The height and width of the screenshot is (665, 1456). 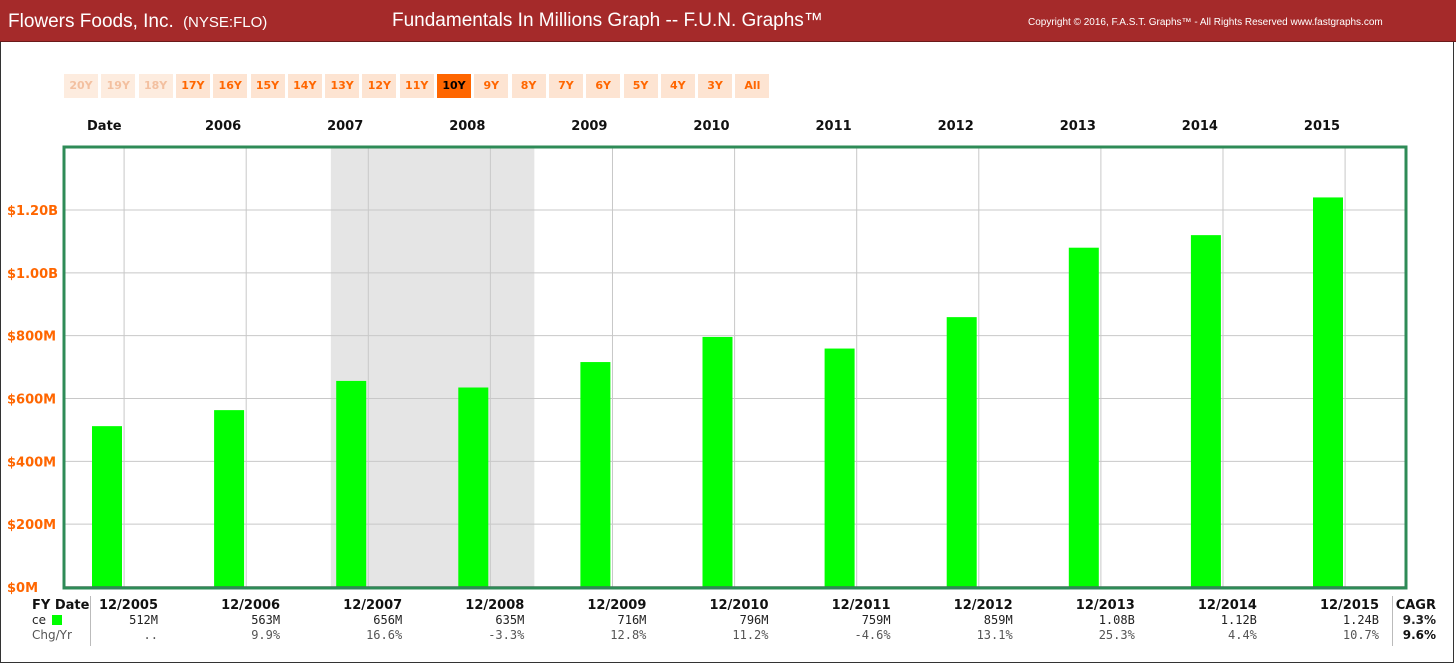 What do you see at coordinates (632, 620) in the screenshot?
I see `value-cell: 716M` at bounding box center [632, 620].